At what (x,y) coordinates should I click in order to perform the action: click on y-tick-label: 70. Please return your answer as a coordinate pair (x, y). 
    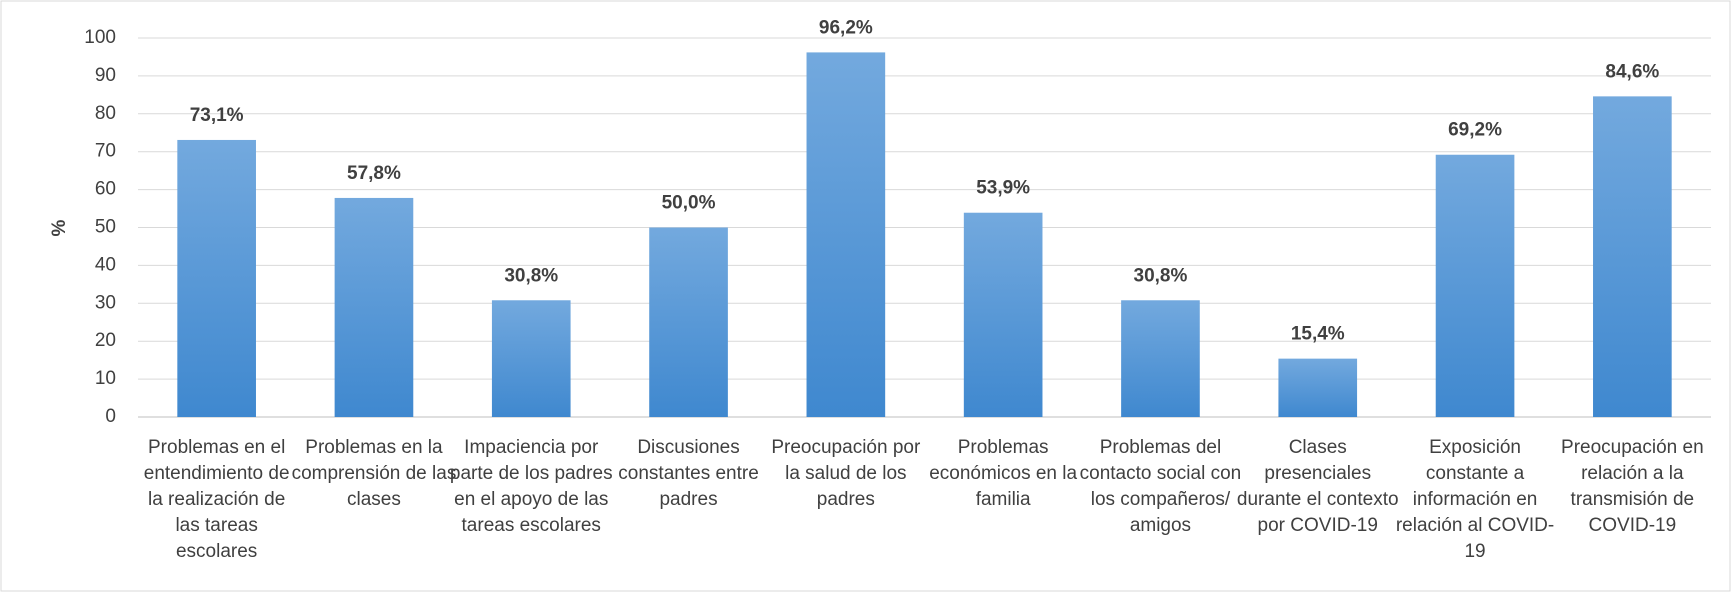
    Looking at the image, I should click on (105, 151).